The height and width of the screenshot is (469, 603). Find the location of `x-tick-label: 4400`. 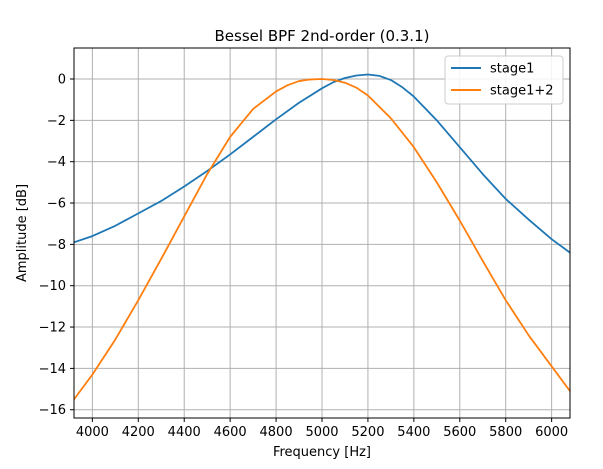

x-tick-label: 4400 is located at coordinates (184, 432).